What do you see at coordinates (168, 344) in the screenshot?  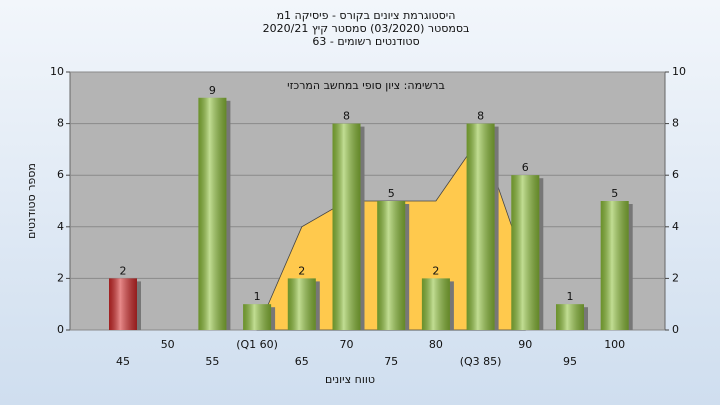 I see `x-tick-label: 50` at bounding box center [168, 344].